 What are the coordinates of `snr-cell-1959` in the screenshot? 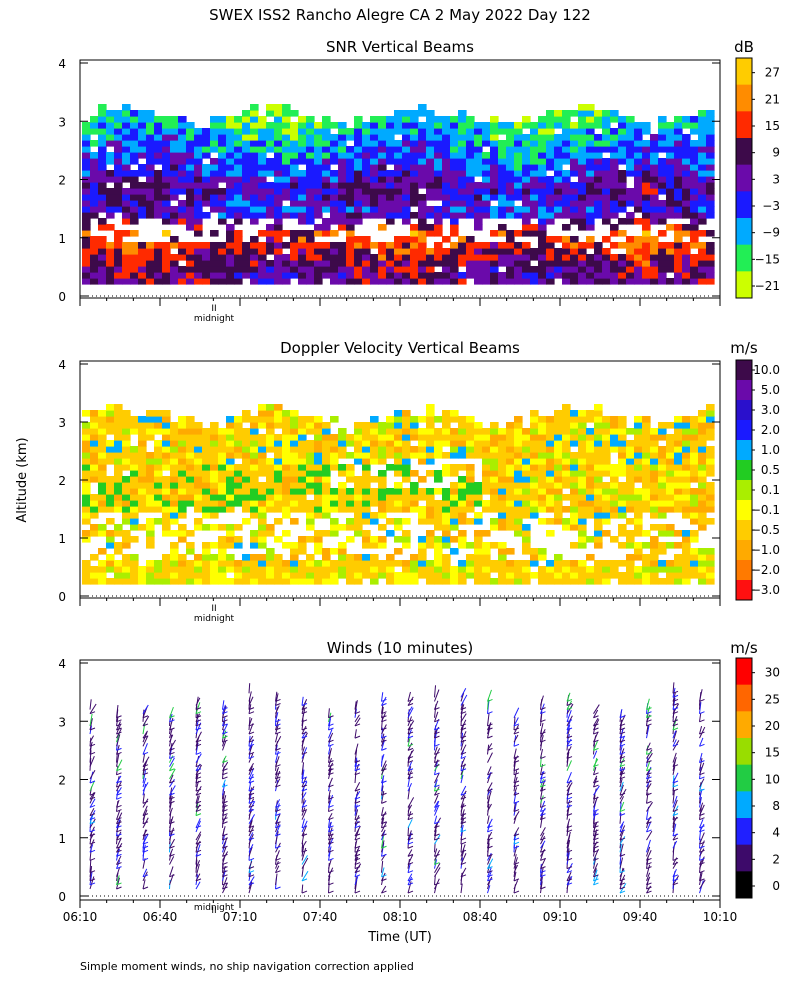 It's located at (710, 215).